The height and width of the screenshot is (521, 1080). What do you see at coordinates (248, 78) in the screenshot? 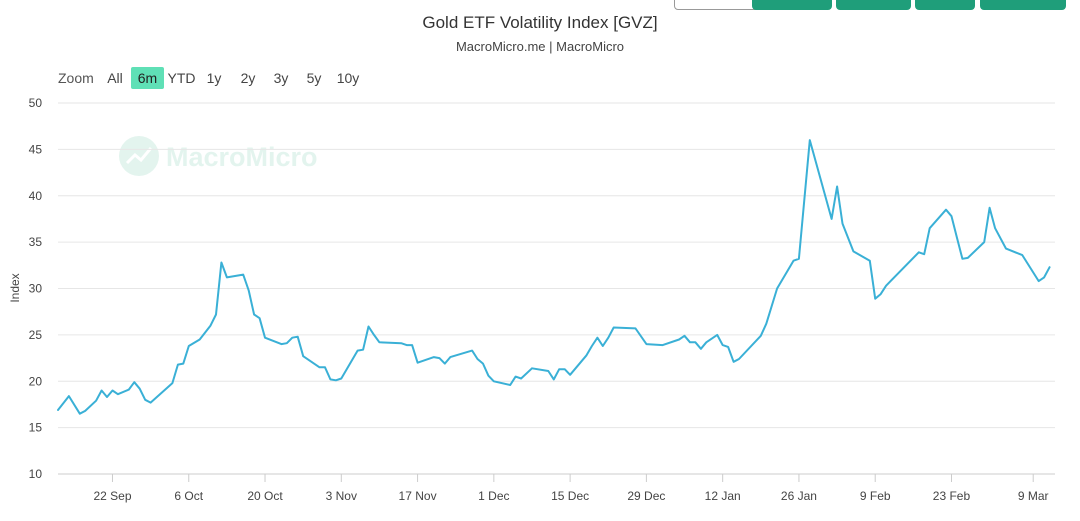
I see `range-button-2y: 2y` at bounding box center [248, 78].